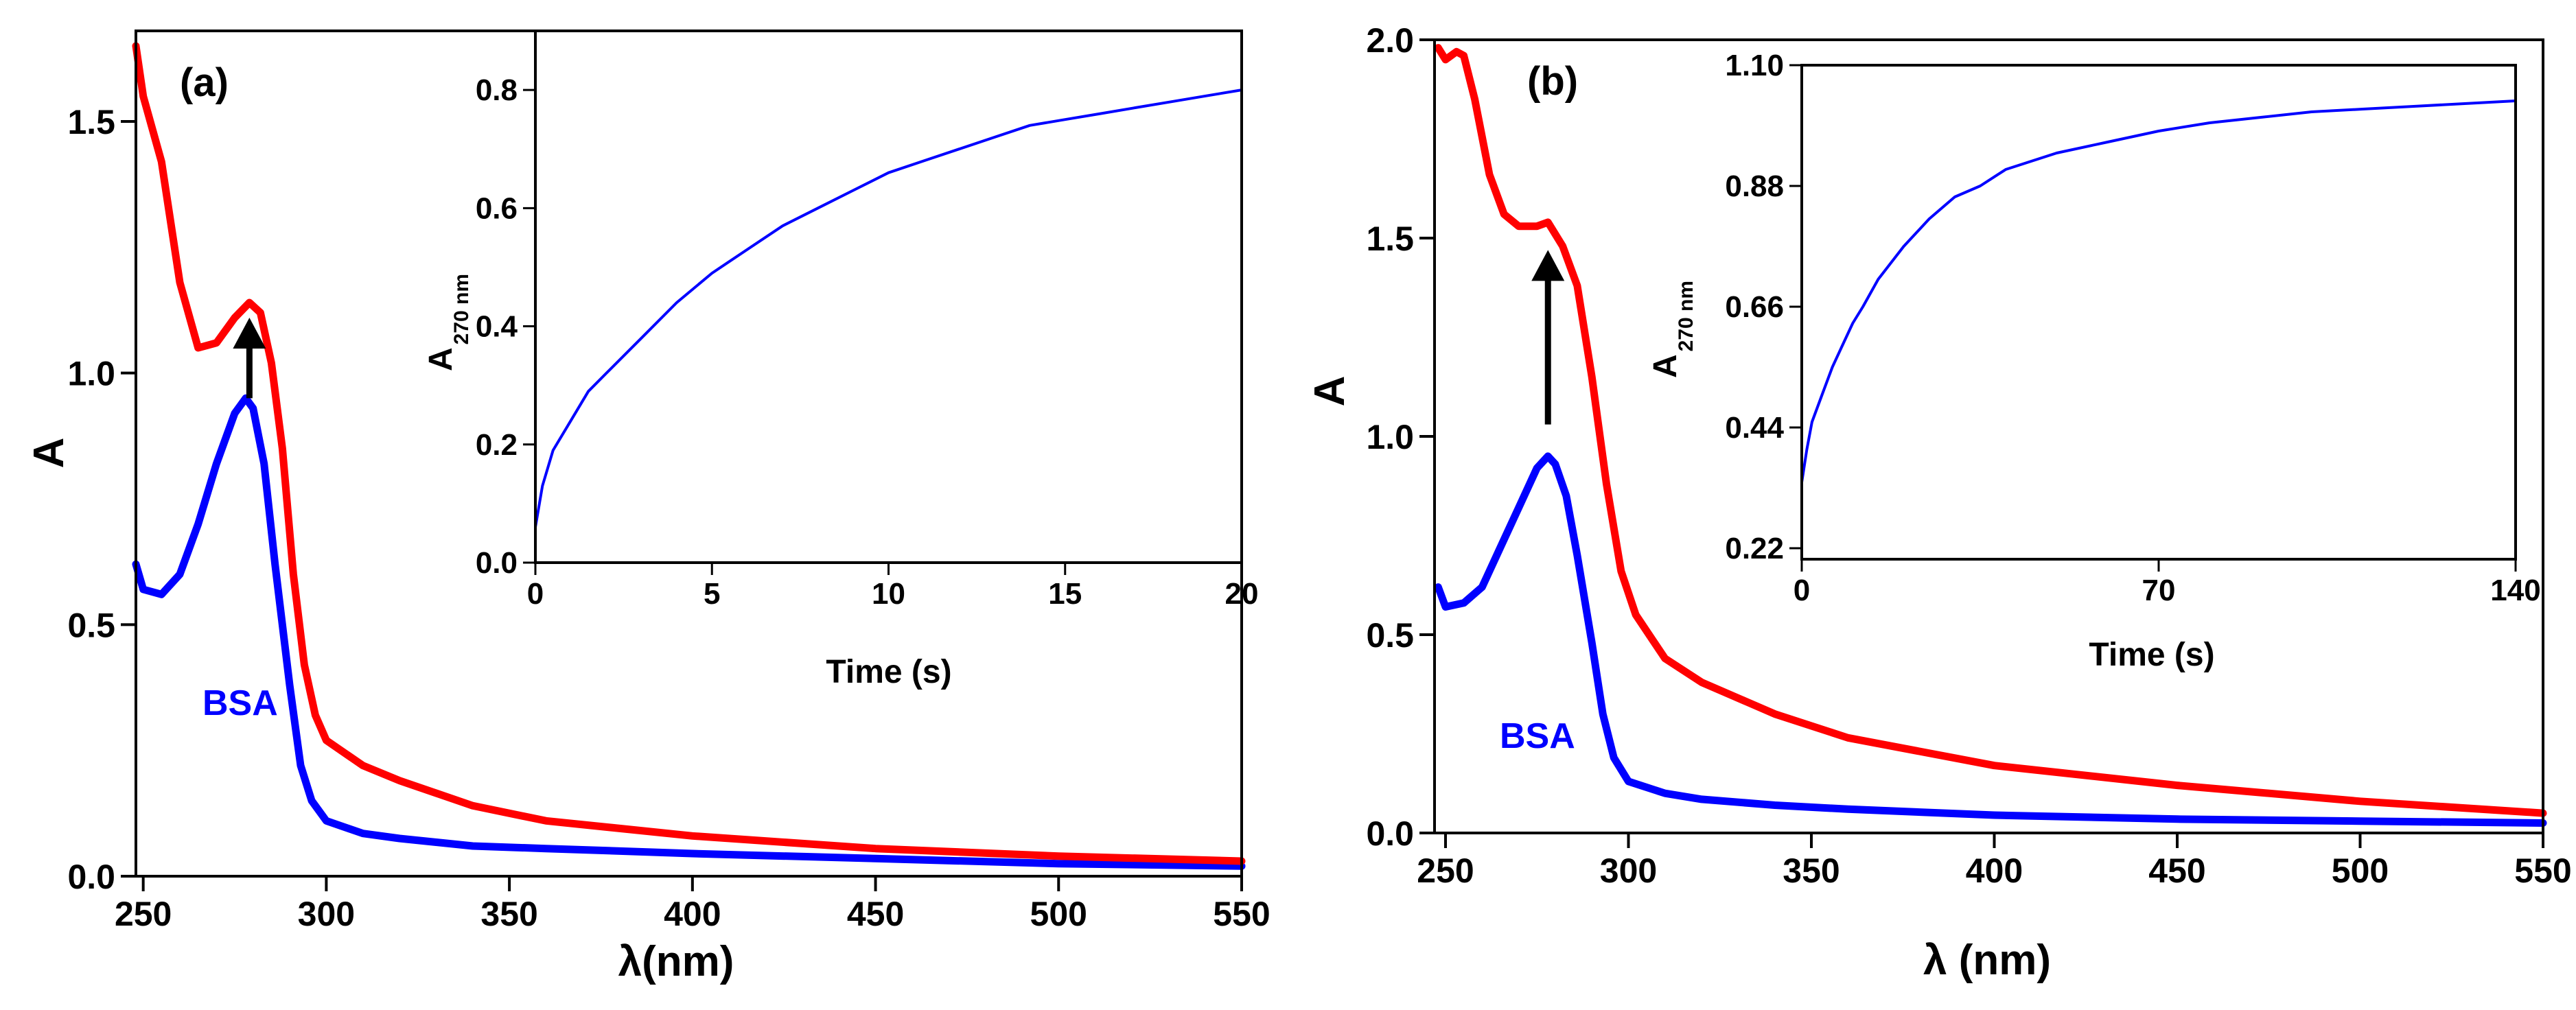 This screenshot has height=1010, width=2576. What do you see at coordinates (1058, 914) in the screenshot?
I see `panel-a-xtick-label: 500` at bounding box center [1058, 914].